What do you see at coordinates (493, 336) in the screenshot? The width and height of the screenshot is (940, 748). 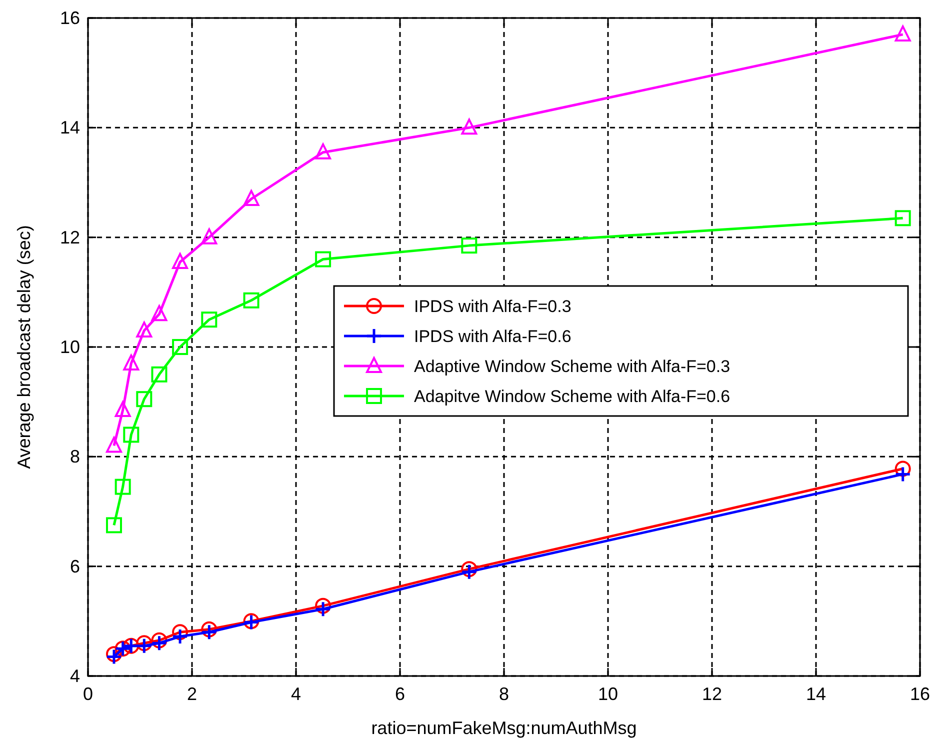 I see `legend-label: IPDS with Alfa-F=0.6` at bounding box center [493, 336].